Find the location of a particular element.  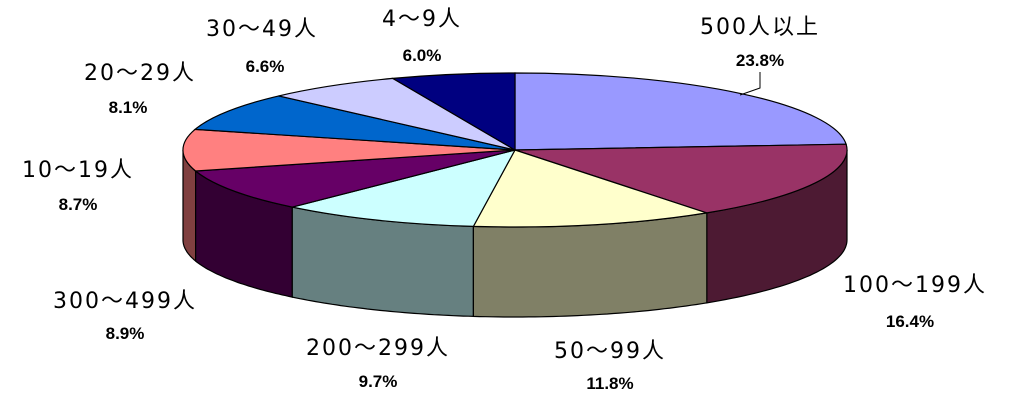

slice-percent-label: 6.6% is located at coordinates (265, 66).